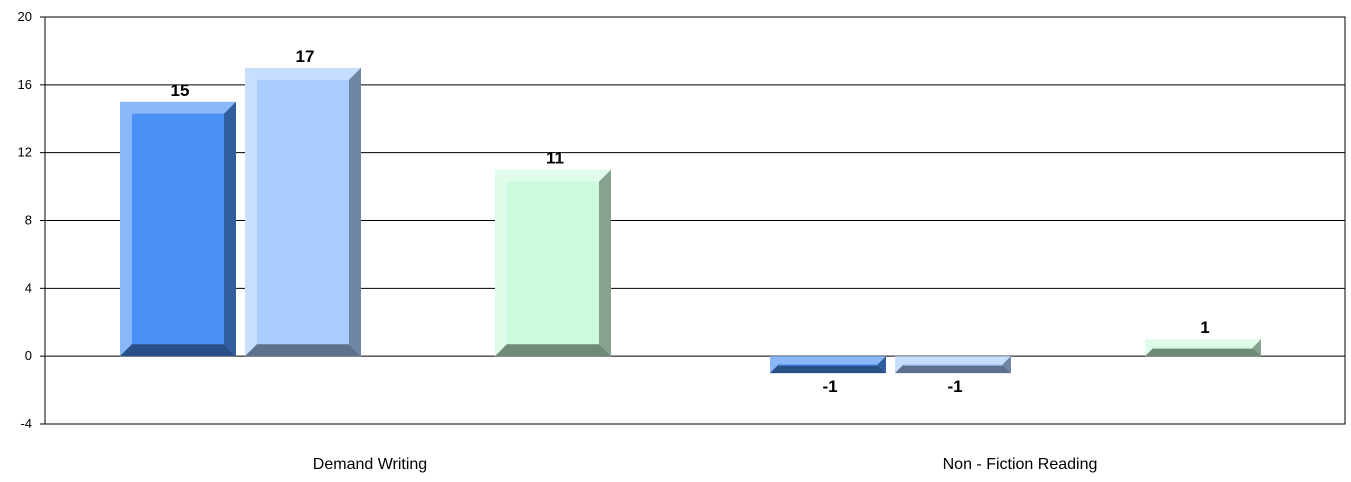  Describe the element at coordinates (370, 464) in the screenshot. I see `category-label: Demand Writing` at that location.